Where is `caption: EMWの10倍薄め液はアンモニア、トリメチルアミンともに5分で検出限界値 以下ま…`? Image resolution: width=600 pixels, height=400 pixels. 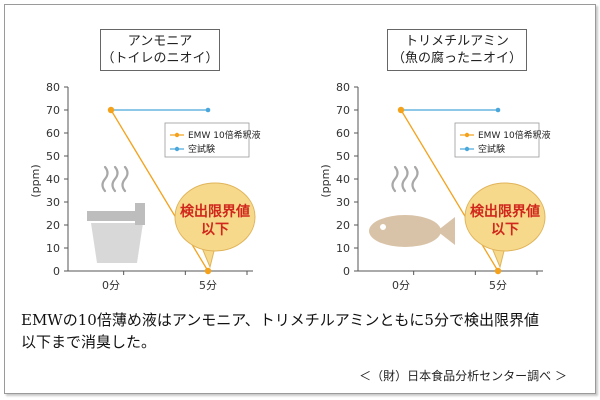 caption: EMWの10倍薄め液はアンモニア、トリメチルアミンともに5分で検出限界値 以下ま… is located at coordinates (303, 331).